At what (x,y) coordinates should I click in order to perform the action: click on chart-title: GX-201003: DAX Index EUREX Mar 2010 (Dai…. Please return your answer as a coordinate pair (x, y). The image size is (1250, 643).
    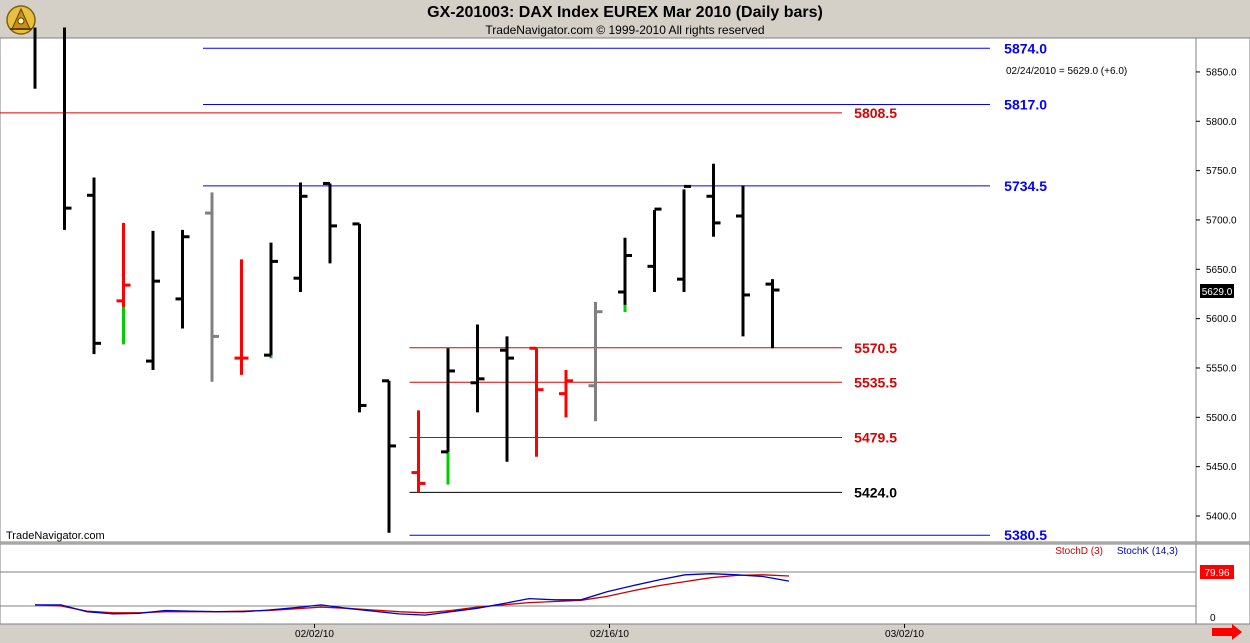
    Looking at the image, I should click on (625, 12).